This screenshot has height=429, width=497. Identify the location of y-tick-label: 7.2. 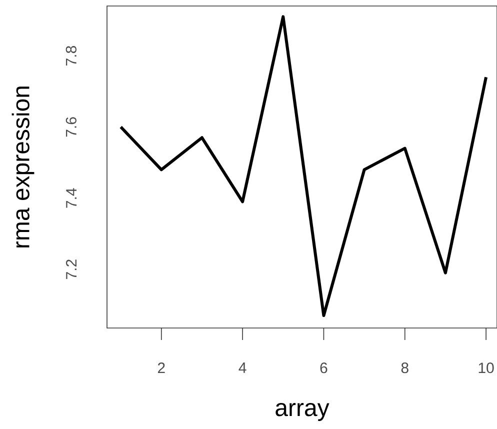
(71, 269).